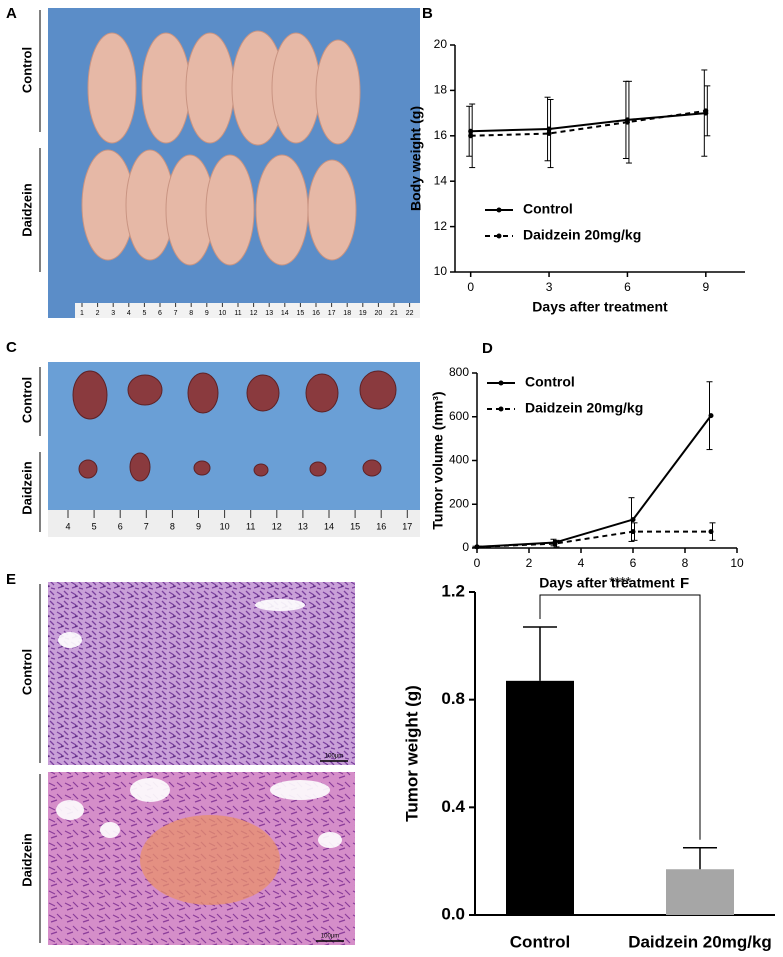 This screenshot has height=957, width=783. I want to click on mice, so click(221, 148).